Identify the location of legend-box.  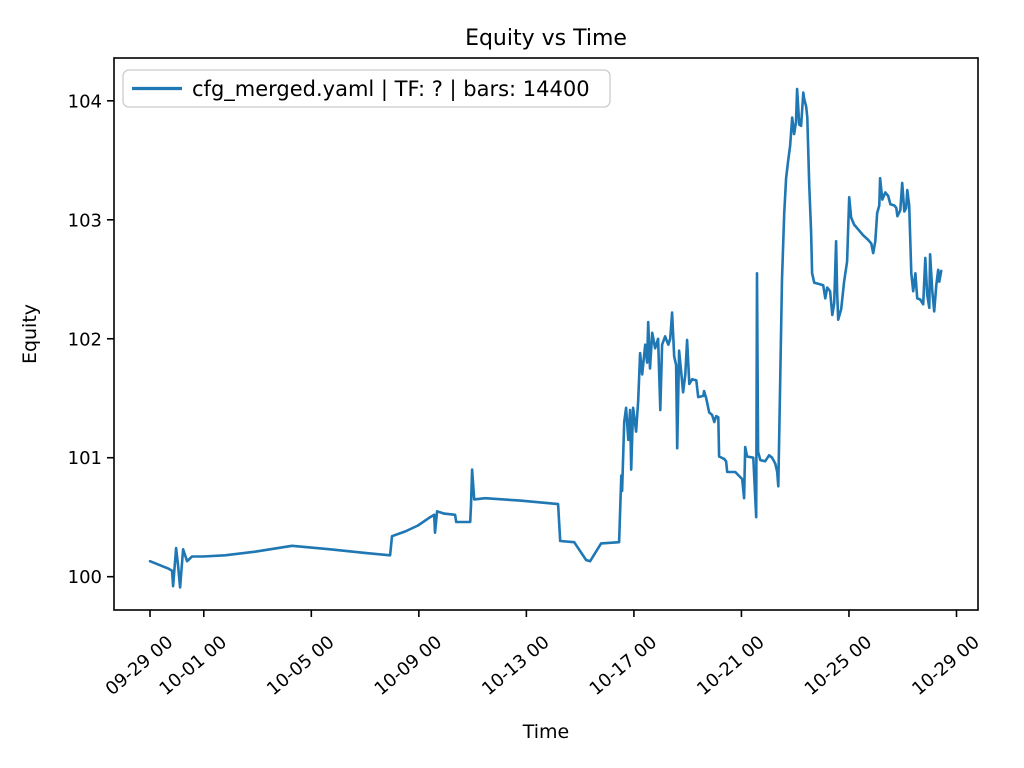
(366, 88).